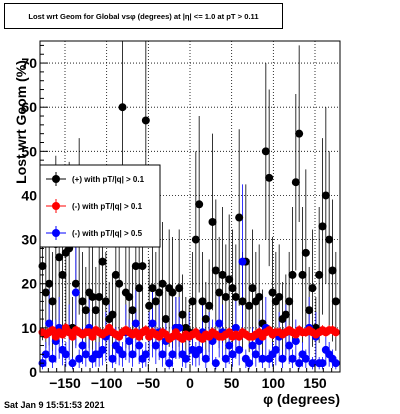  I want to click on y-tick-label: 20, so click(29, 284).